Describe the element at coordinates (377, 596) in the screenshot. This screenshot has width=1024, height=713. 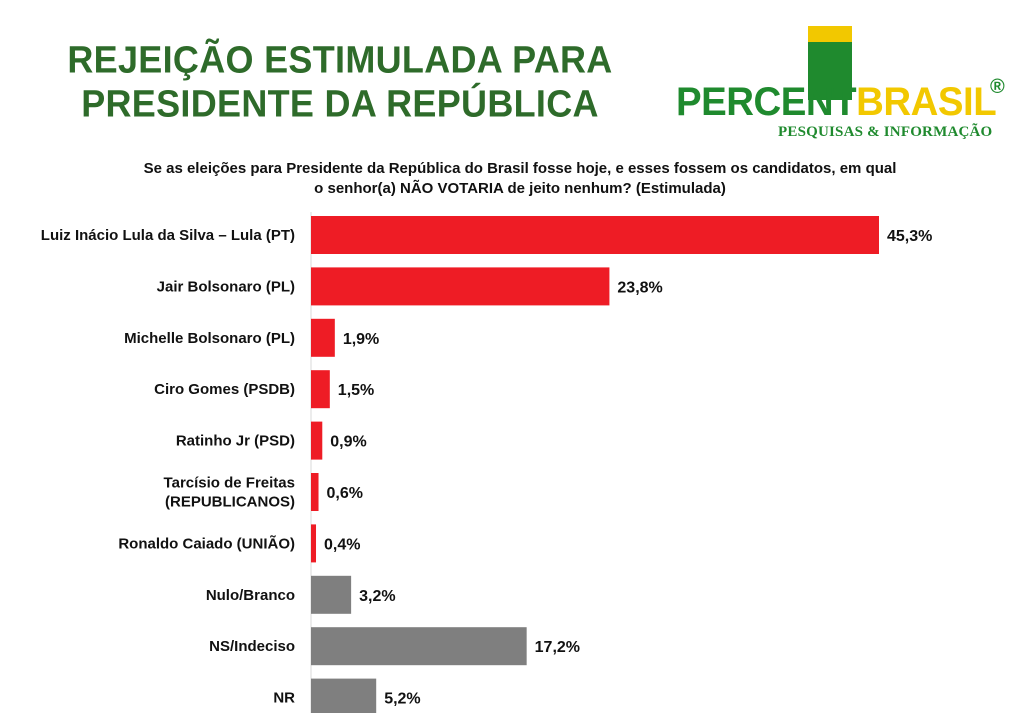
I see `data-label: 3,2%` at that location.